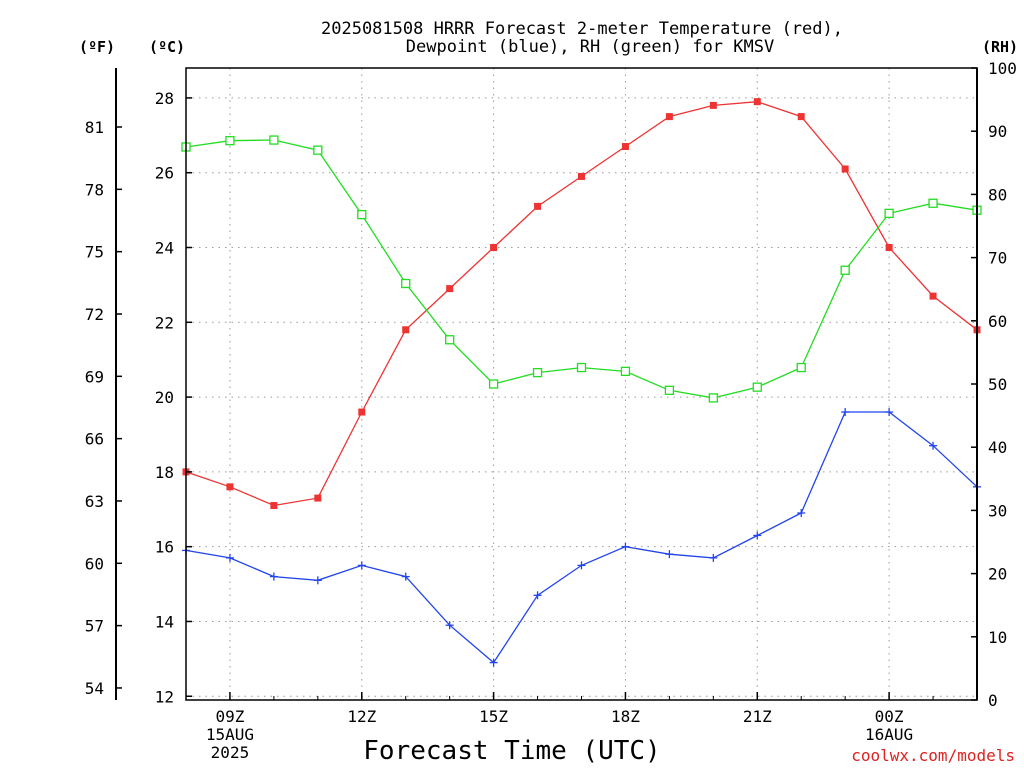 The height and width of the screenshot is (768, 1024). I want to click on x-tick-label: 21Z, so click(757, 716).